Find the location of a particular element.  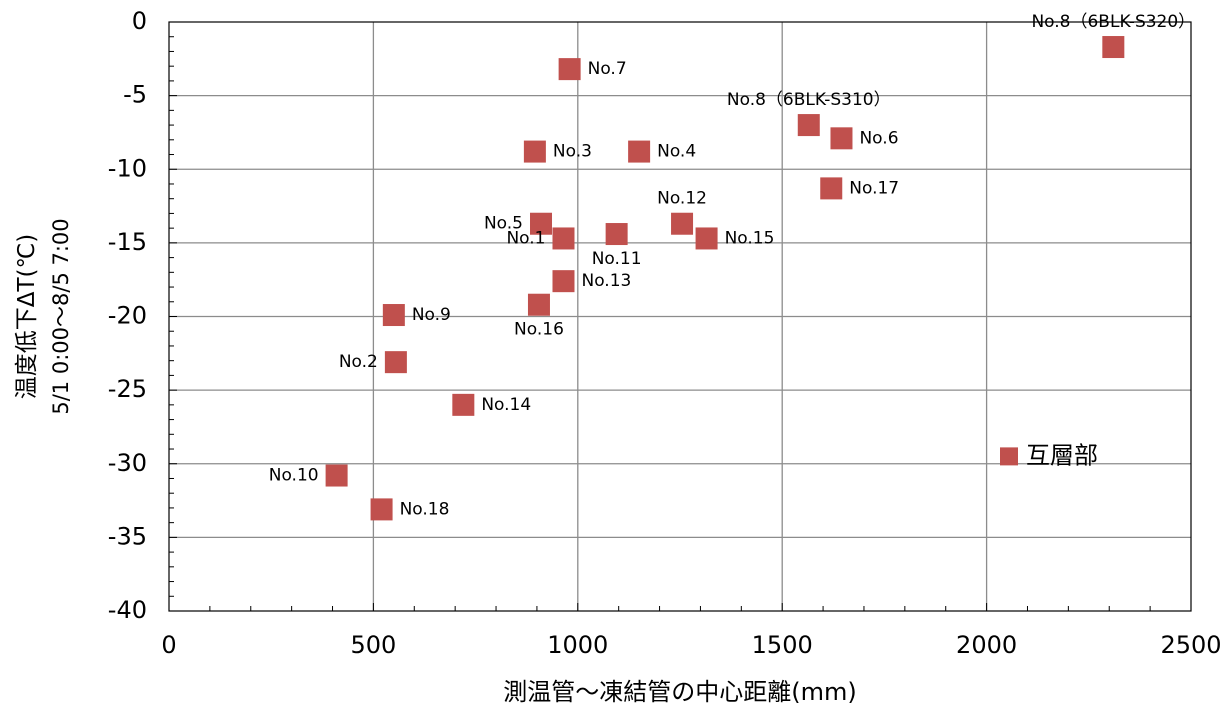

data-point-label: No.2 is located at coordinates (358, 362).